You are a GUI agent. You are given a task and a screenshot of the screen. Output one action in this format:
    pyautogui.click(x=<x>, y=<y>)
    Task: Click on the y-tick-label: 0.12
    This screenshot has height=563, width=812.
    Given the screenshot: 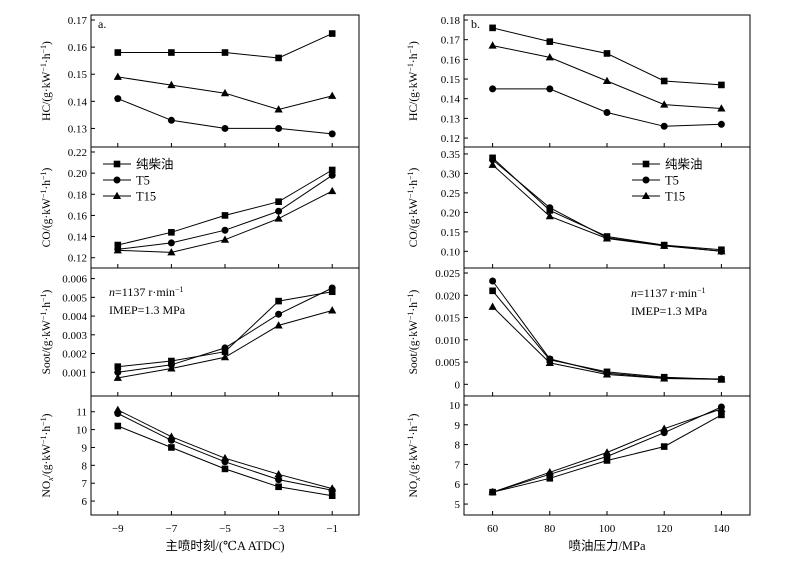 What is the action you would take?
    pyautogui.click(x=450, y=139)
    